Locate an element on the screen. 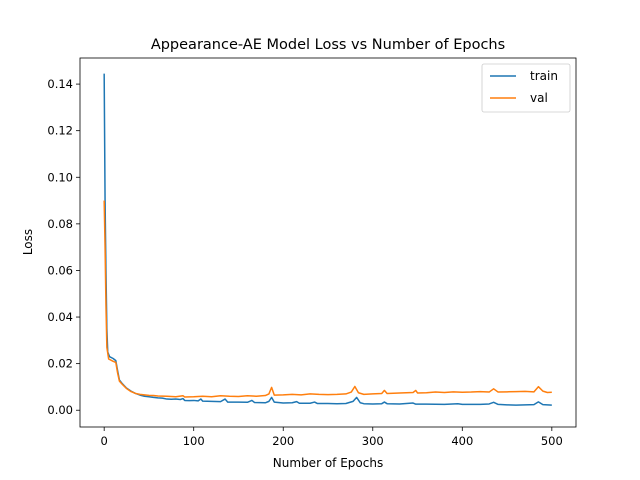  y-axis-label: Loss is located at coordinates (28, 242).